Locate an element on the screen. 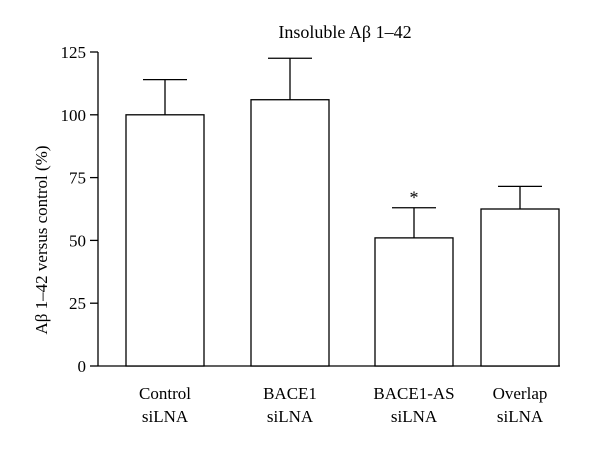 This screenshot has width=600, height=455. x-tick-label: Control is located at coordinates (165, 393).